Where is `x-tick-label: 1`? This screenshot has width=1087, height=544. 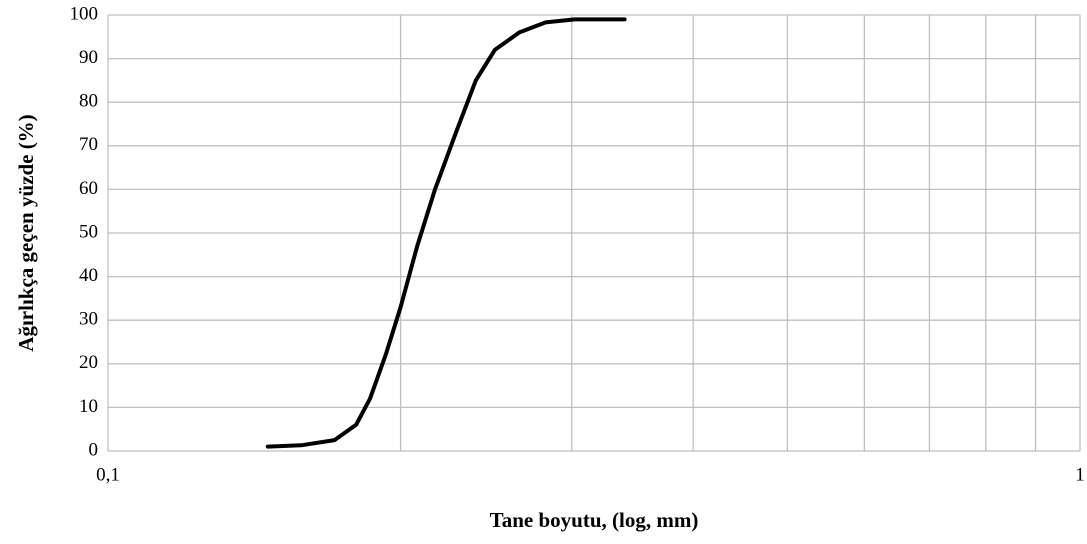
x-tick-label: 1 is located at coordinates (1080, 474).